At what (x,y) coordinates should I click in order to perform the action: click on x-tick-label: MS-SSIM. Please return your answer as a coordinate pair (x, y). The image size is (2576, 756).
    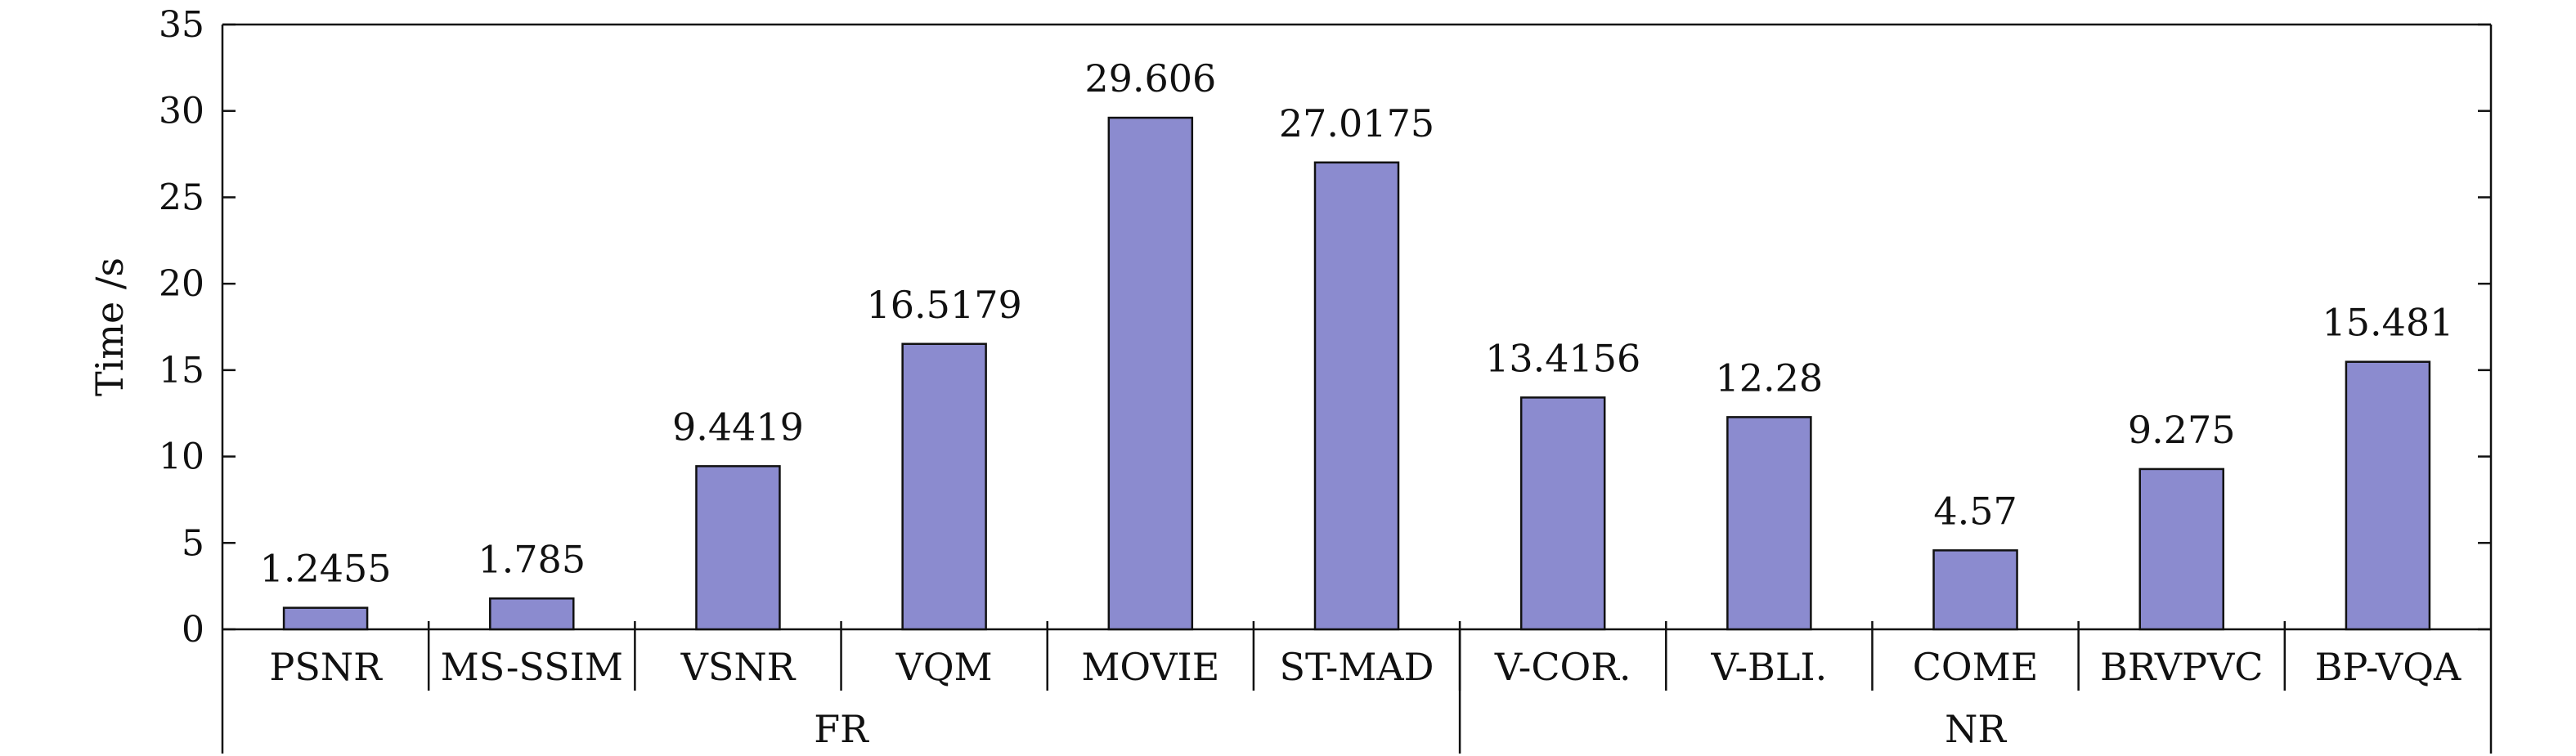
    Looking at the image, I should click on (532, 667).